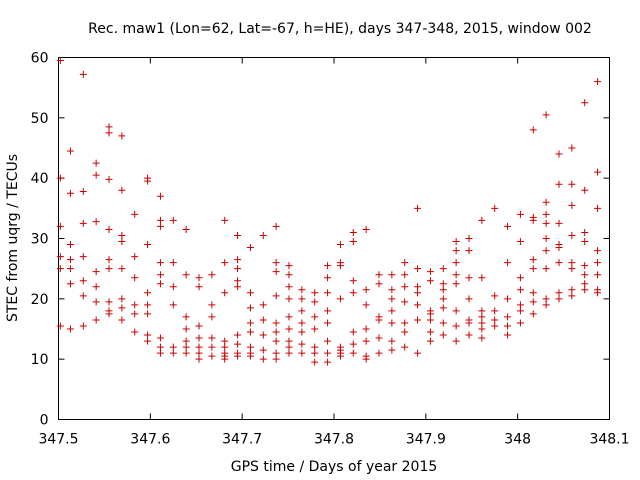  I want to click on x-tick-label: 347.9, so click(426, 440).